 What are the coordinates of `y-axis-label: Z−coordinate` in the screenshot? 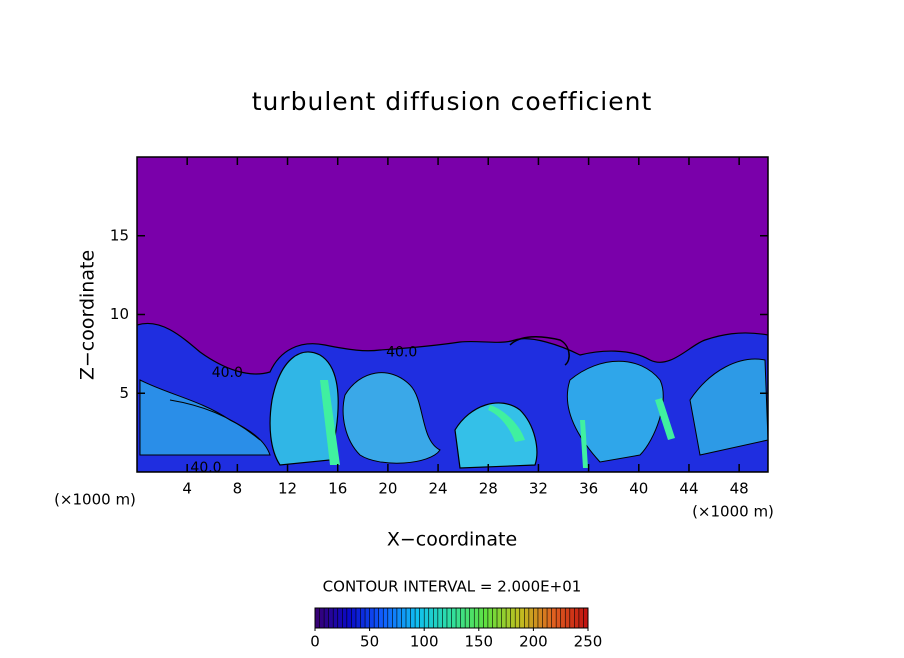 It's located at (88, 315).